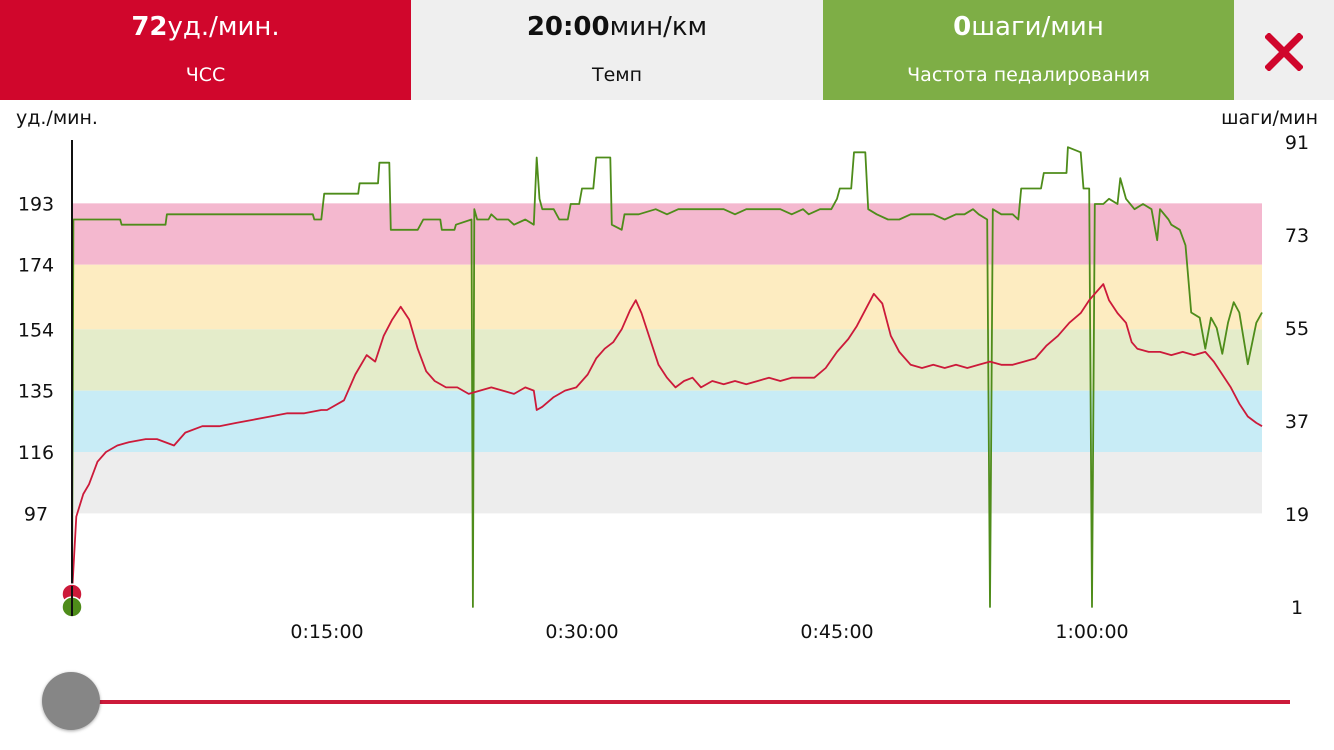 This screenshot has width=1334, height=750. Describe the element at coordinates (568, 27) in the screenshot. I see `pace-value: 20:00` at that location.